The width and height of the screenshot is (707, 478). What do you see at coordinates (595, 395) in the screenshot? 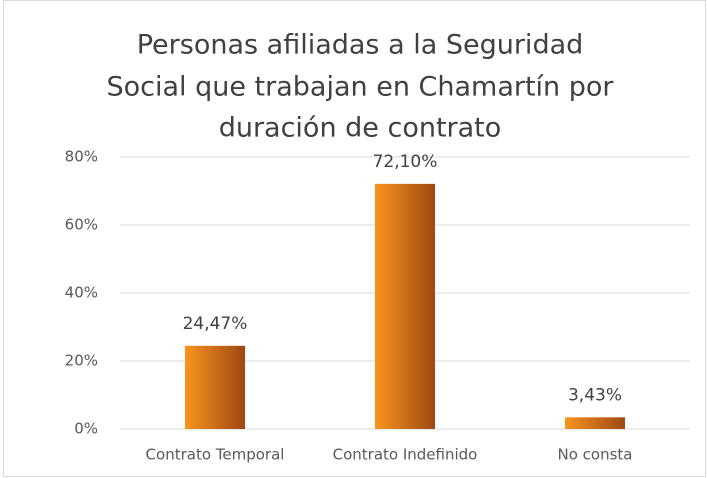
I see `value-label: 3,43%` at bounding box center [595, 395].